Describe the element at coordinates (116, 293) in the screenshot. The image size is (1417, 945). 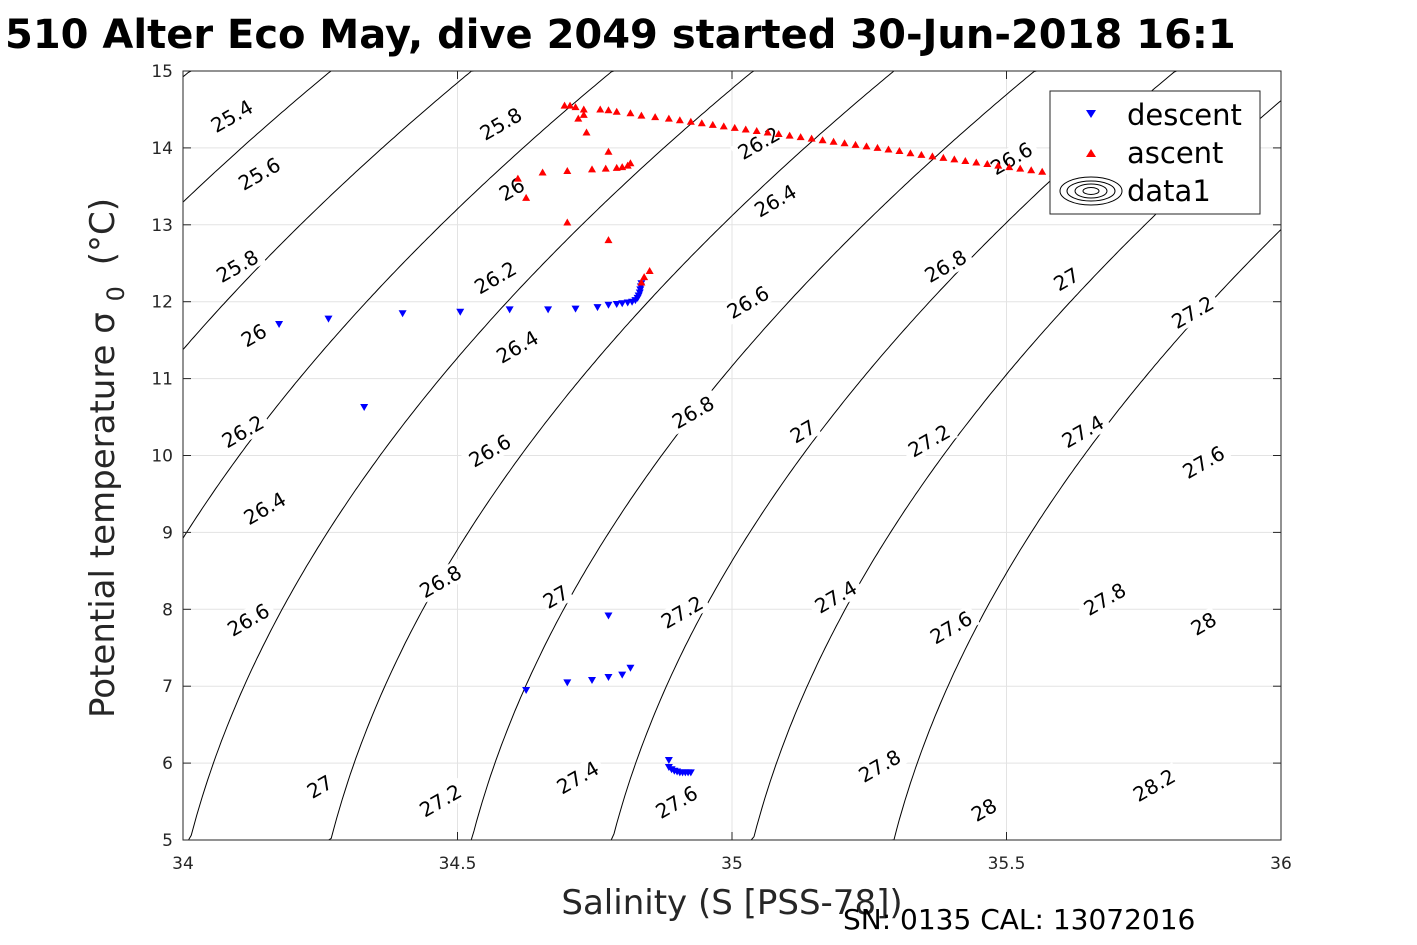
I see `y-axis-label-subscript: 0` at that location.